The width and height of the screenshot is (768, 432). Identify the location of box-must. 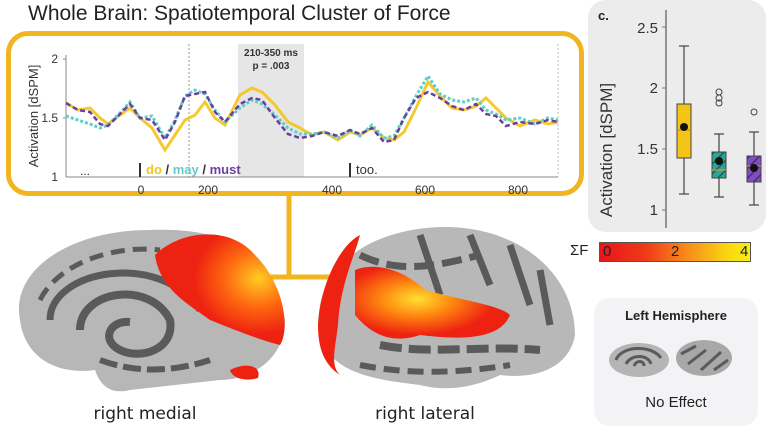
(754, 157).